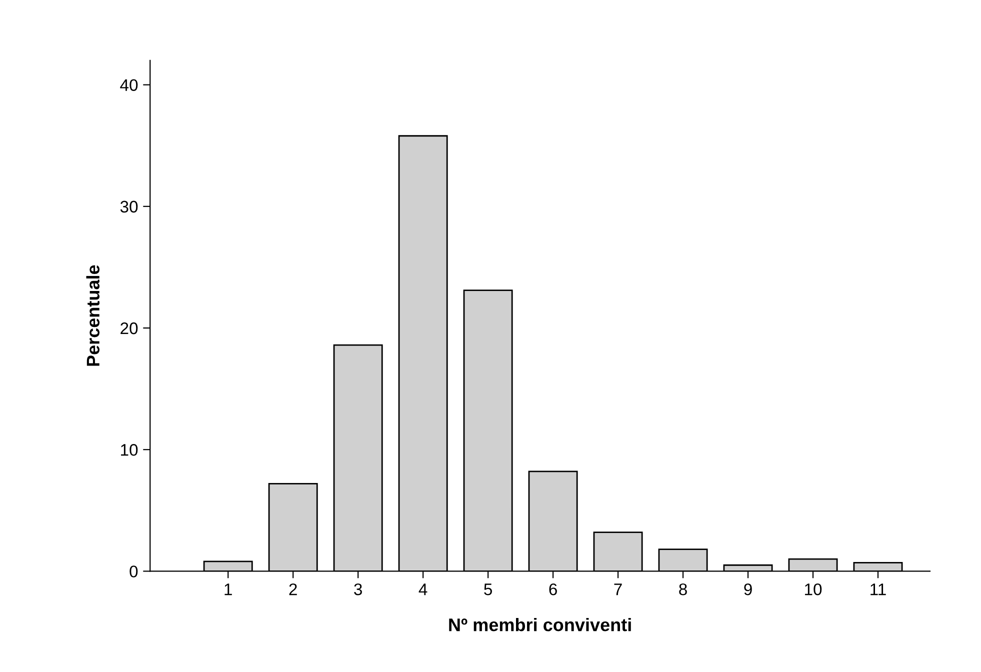  I want to click on y-tick-label: 0, so click(134, 572).